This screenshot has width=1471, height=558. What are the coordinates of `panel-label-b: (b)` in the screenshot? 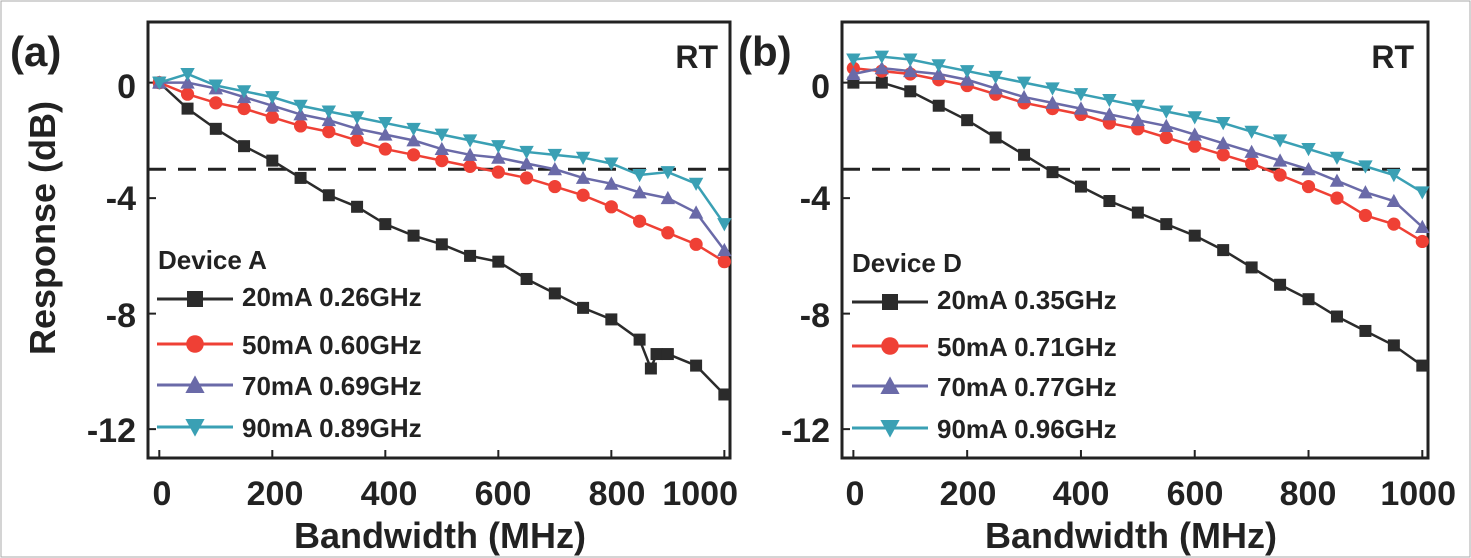 It's located at (765, 51).